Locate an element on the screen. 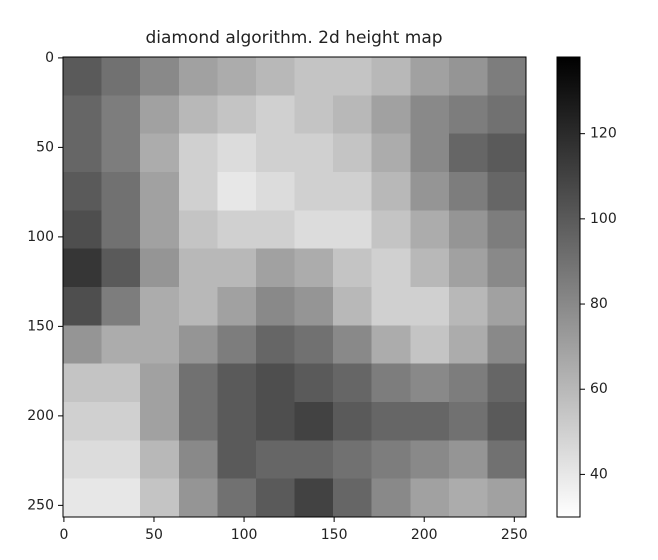  x-tick-label: 250 is located at coordinates (514, 535).